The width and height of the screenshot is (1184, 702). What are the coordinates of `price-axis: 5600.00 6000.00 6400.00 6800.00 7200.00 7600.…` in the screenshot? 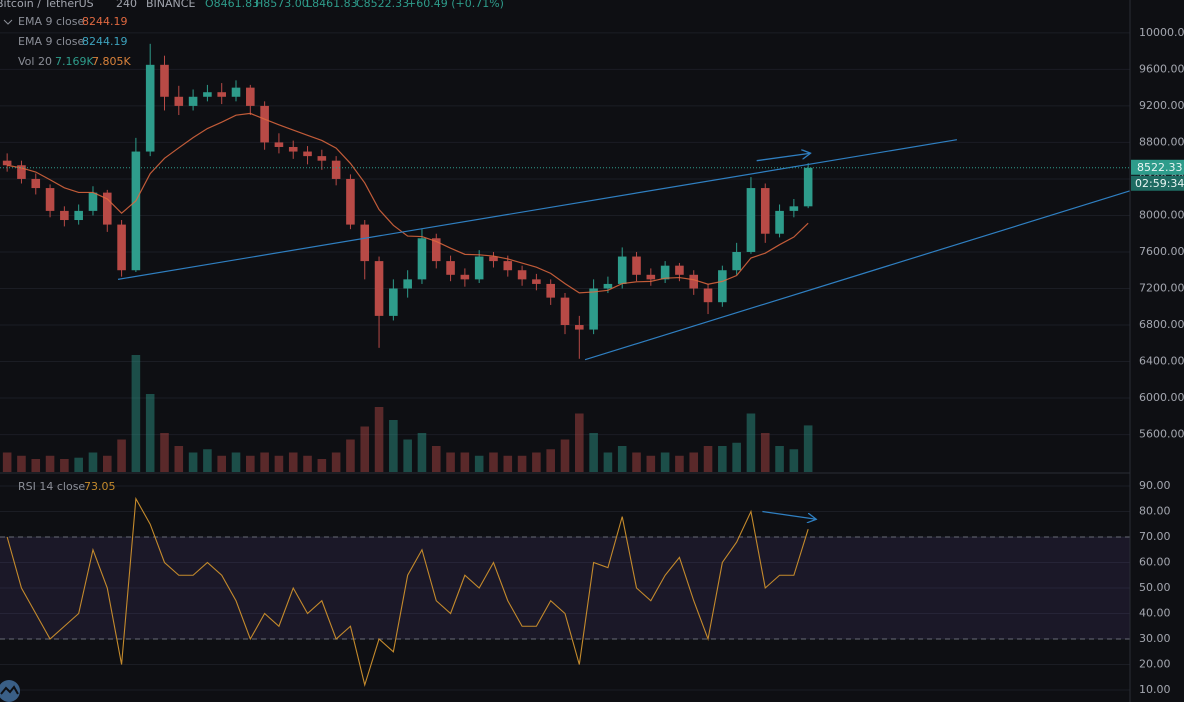 It's located at (1157, 361).